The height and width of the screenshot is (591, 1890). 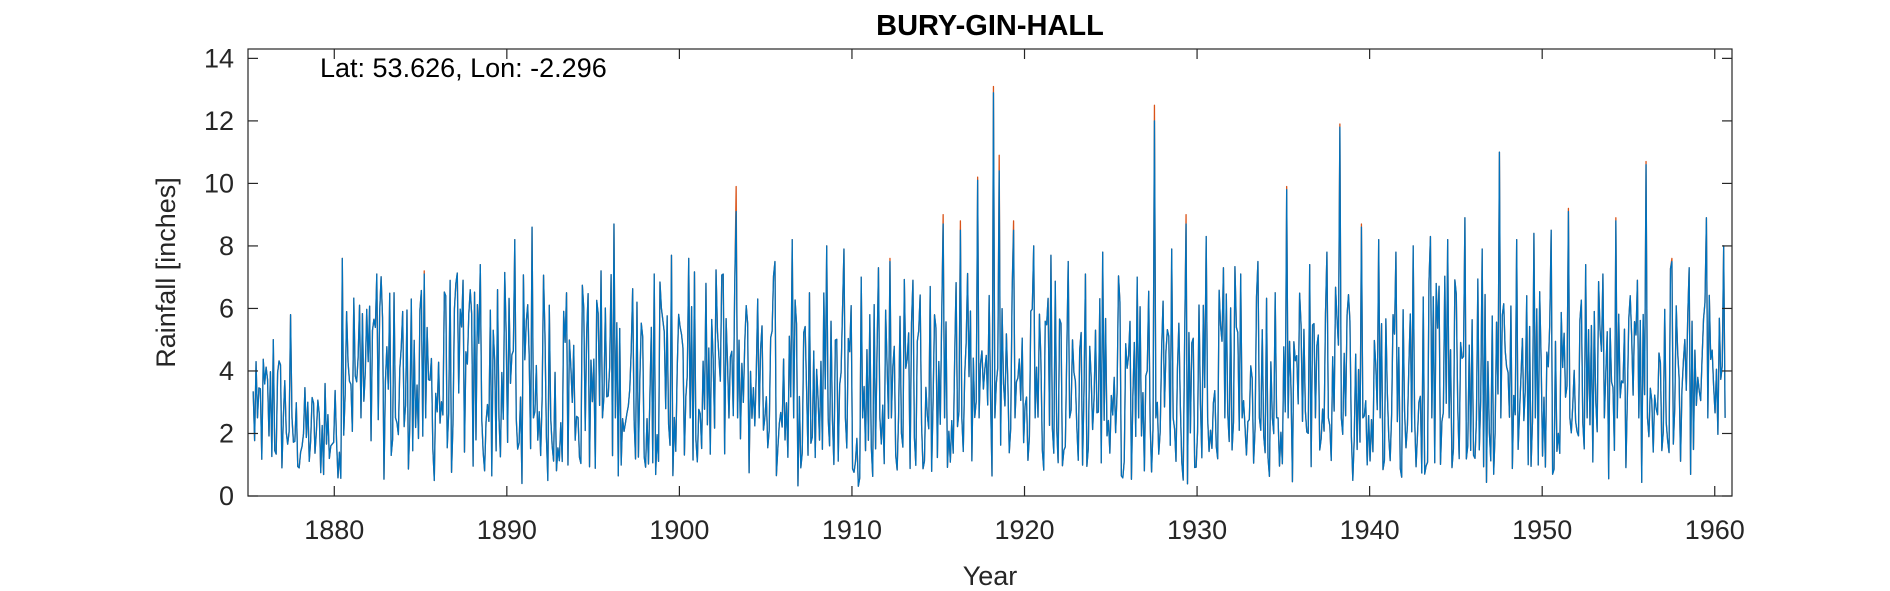 What do you see at coordinates (1370, 530) in the screenshot?
I see `x-tick-label: 1940` at bounding box center [1370, 530].